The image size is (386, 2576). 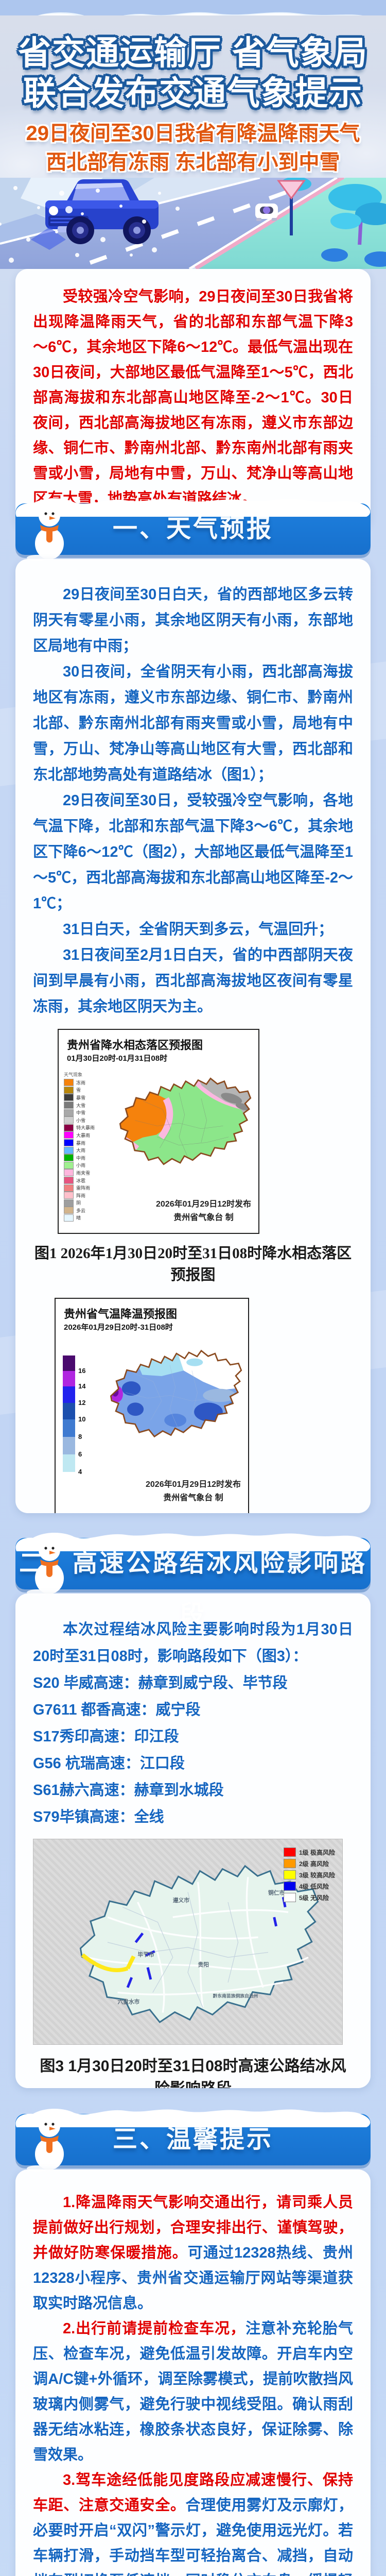 I want to click on legend-item: 中雨, so click(x=79, y=1158).